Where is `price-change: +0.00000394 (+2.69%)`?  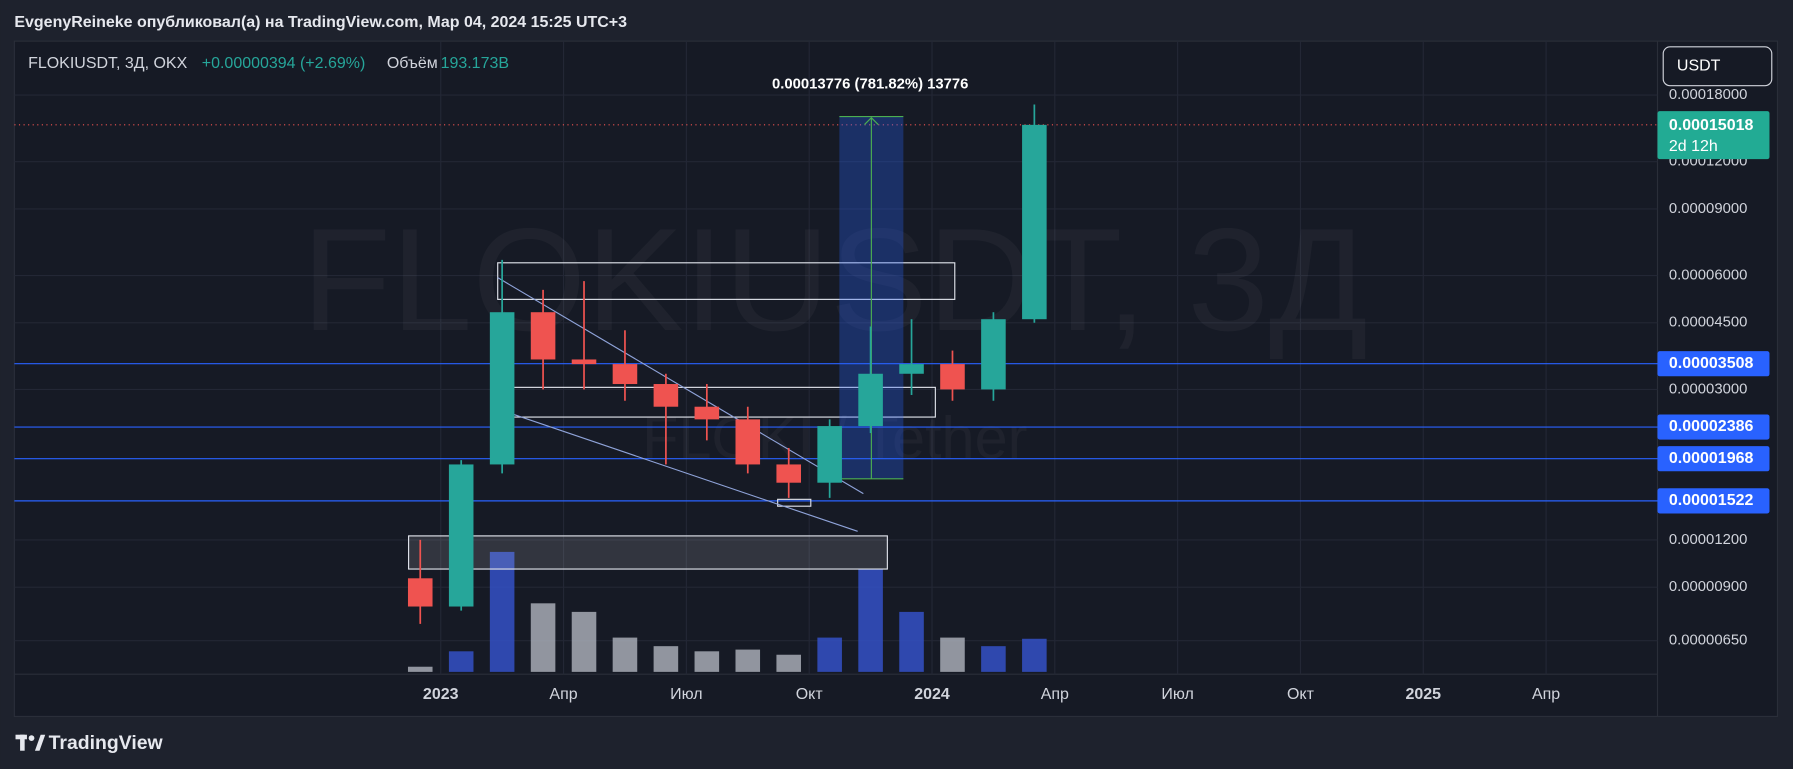 price-change: +0.00000394 (+2.69%) is located at coordinates (284, 63).